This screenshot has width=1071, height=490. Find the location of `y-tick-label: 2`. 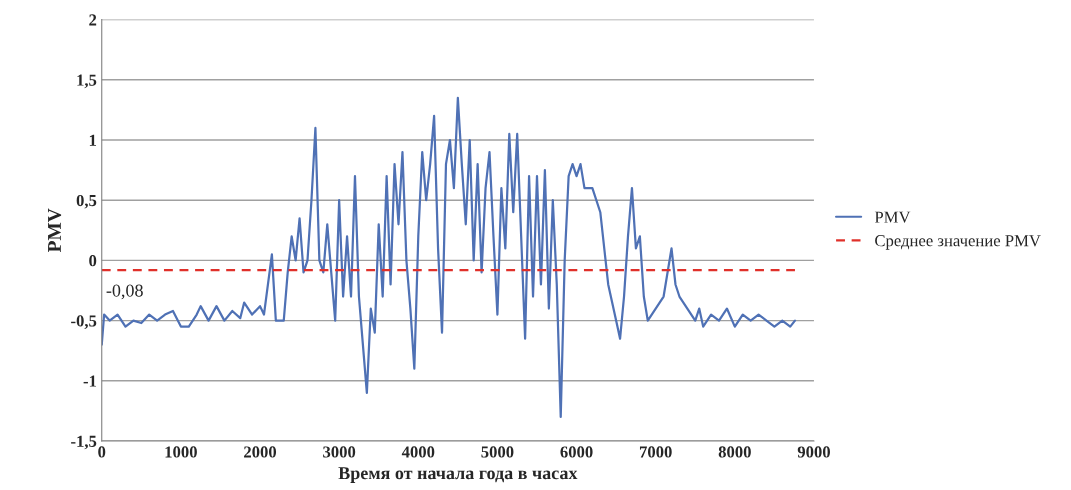

y-tick-label: 2 is located at coordinates (93, 20).